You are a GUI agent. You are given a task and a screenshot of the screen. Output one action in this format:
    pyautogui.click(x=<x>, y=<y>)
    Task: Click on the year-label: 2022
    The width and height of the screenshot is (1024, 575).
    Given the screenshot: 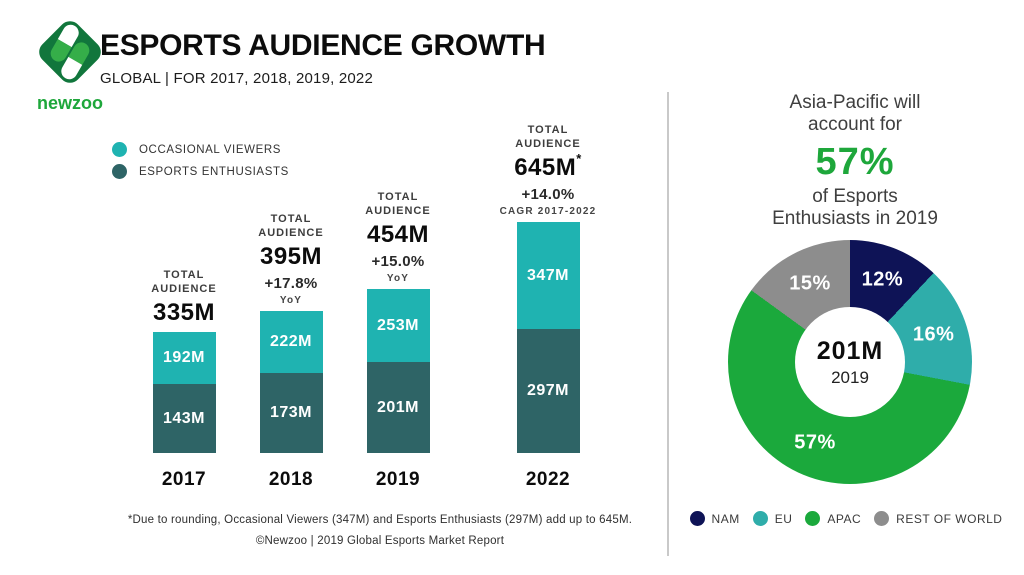 What is the action you would take?
    pyautogui.click(x=548, y=479)
    